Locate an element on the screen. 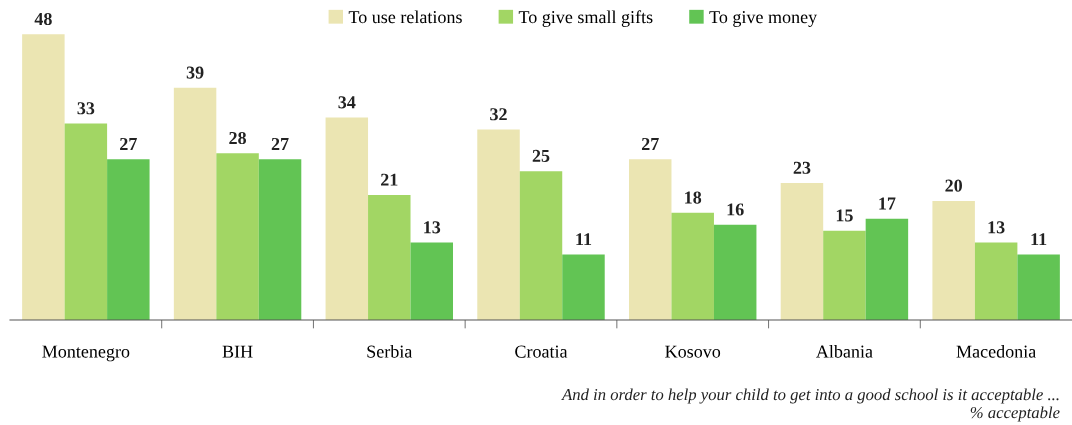 This screenshot has width=1072, height=425. data-label: 34 is located at coordinates (347, 102).